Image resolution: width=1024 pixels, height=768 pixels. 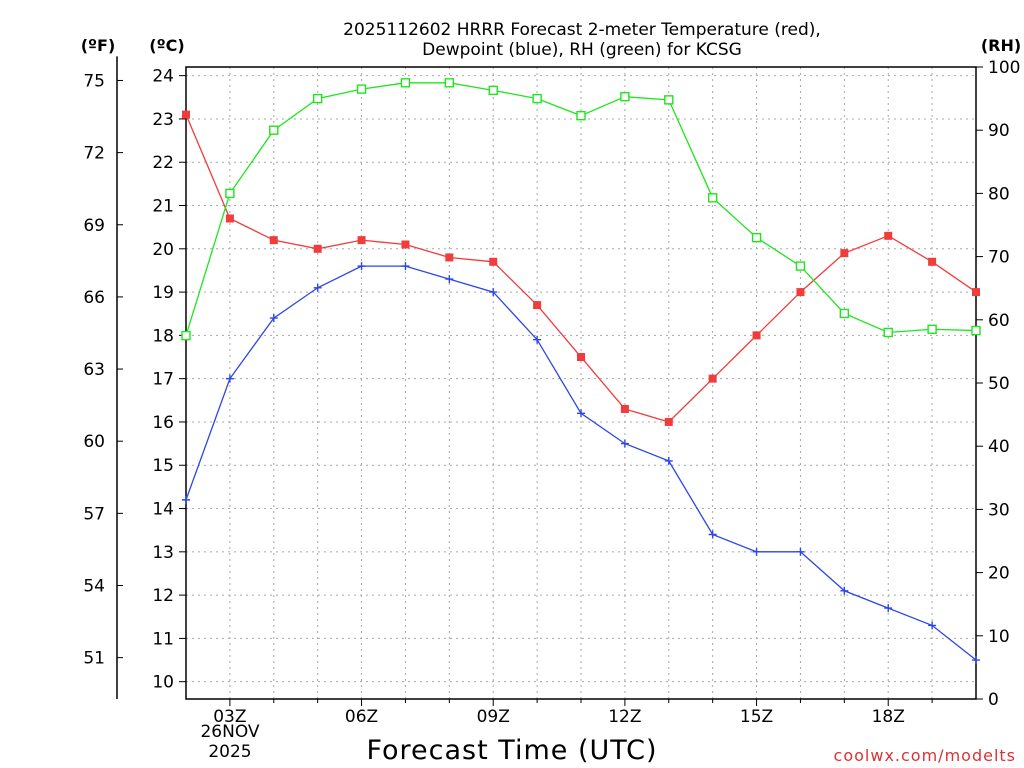 I want to click on celsius-tick-label: 20, so click(x=163, y=250).